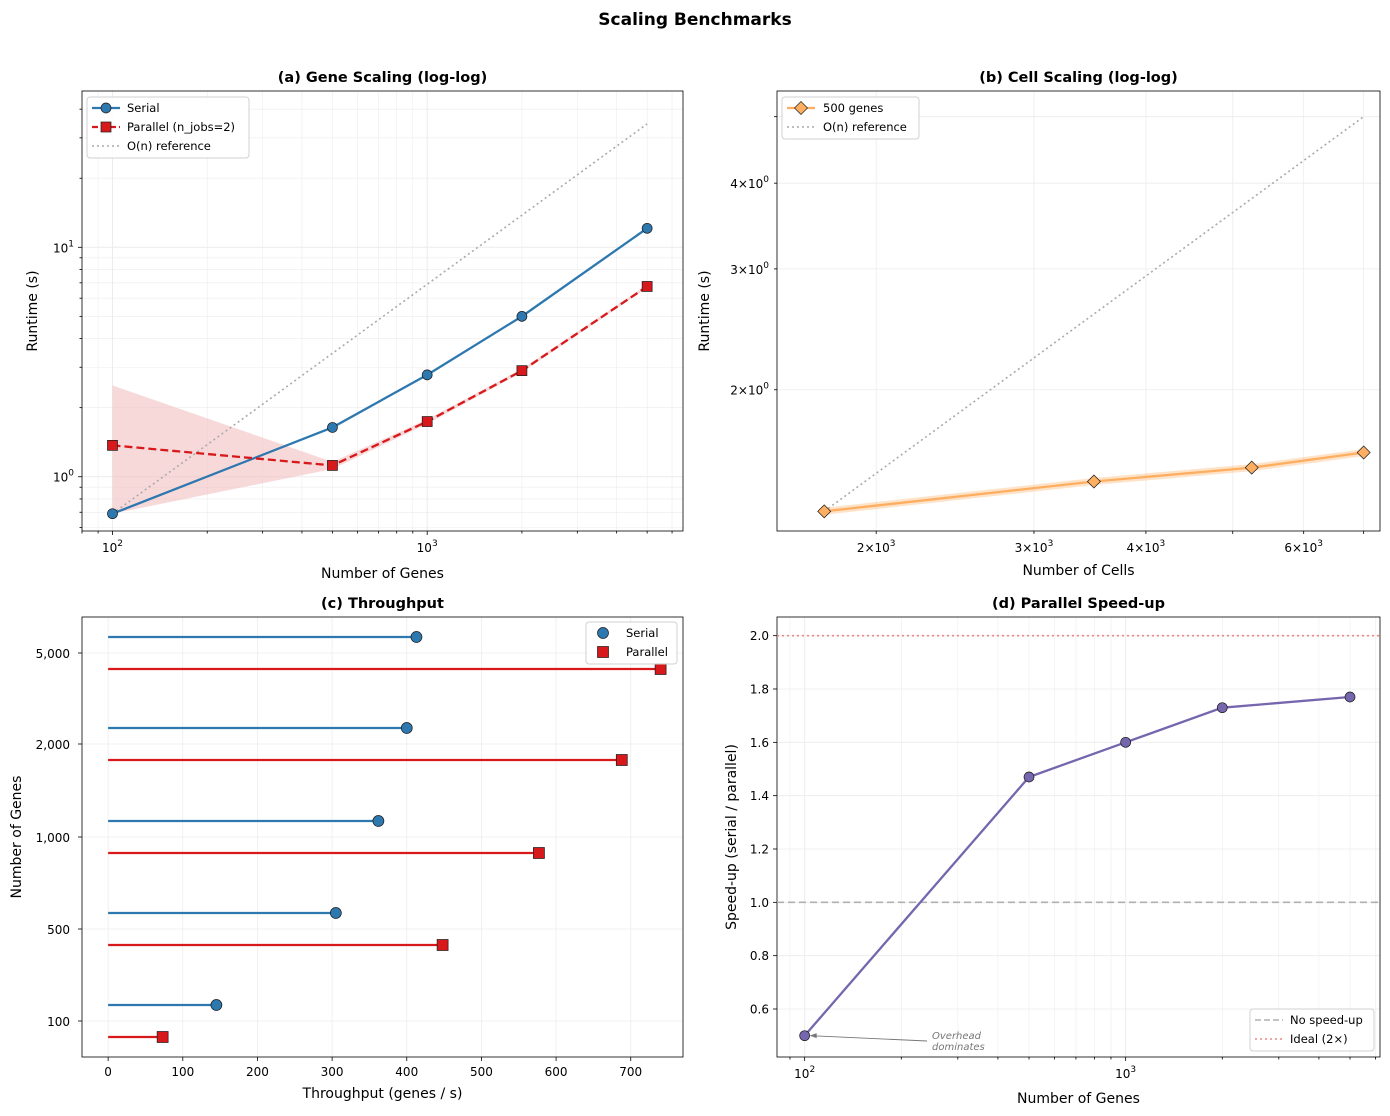  Describe the element at coordinates (257, 1072) in the screenshot. I see `x-tick-label: 200` at that location.